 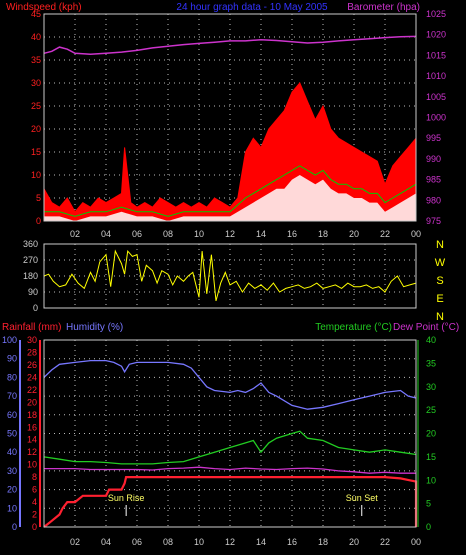 I want to click on rainfall-tick-label: 14, so click(x=32, y=440).